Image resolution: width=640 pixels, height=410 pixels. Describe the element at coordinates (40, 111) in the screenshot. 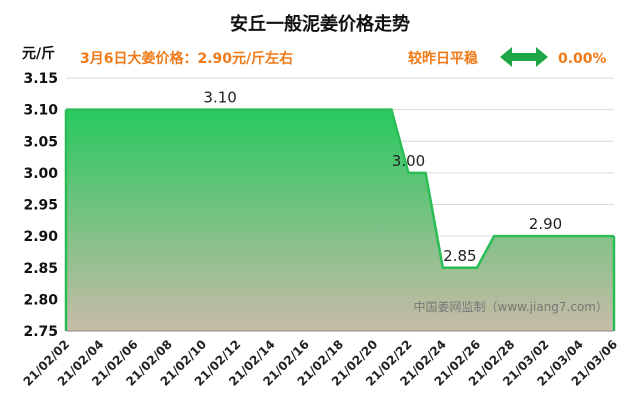

I see `y-tick-label: 3.10` at that location.